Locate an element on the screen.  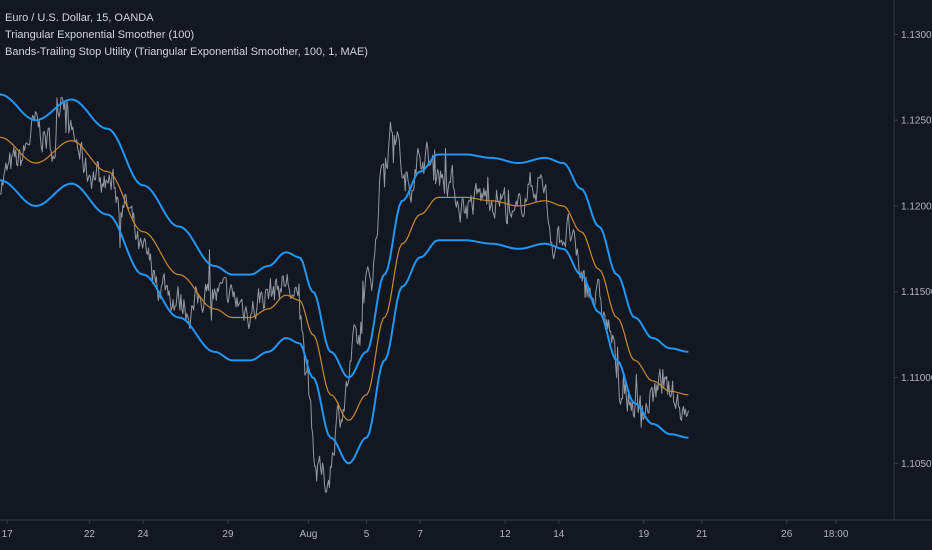
x-tick-label: 5 is located at coordinates (367, 534).